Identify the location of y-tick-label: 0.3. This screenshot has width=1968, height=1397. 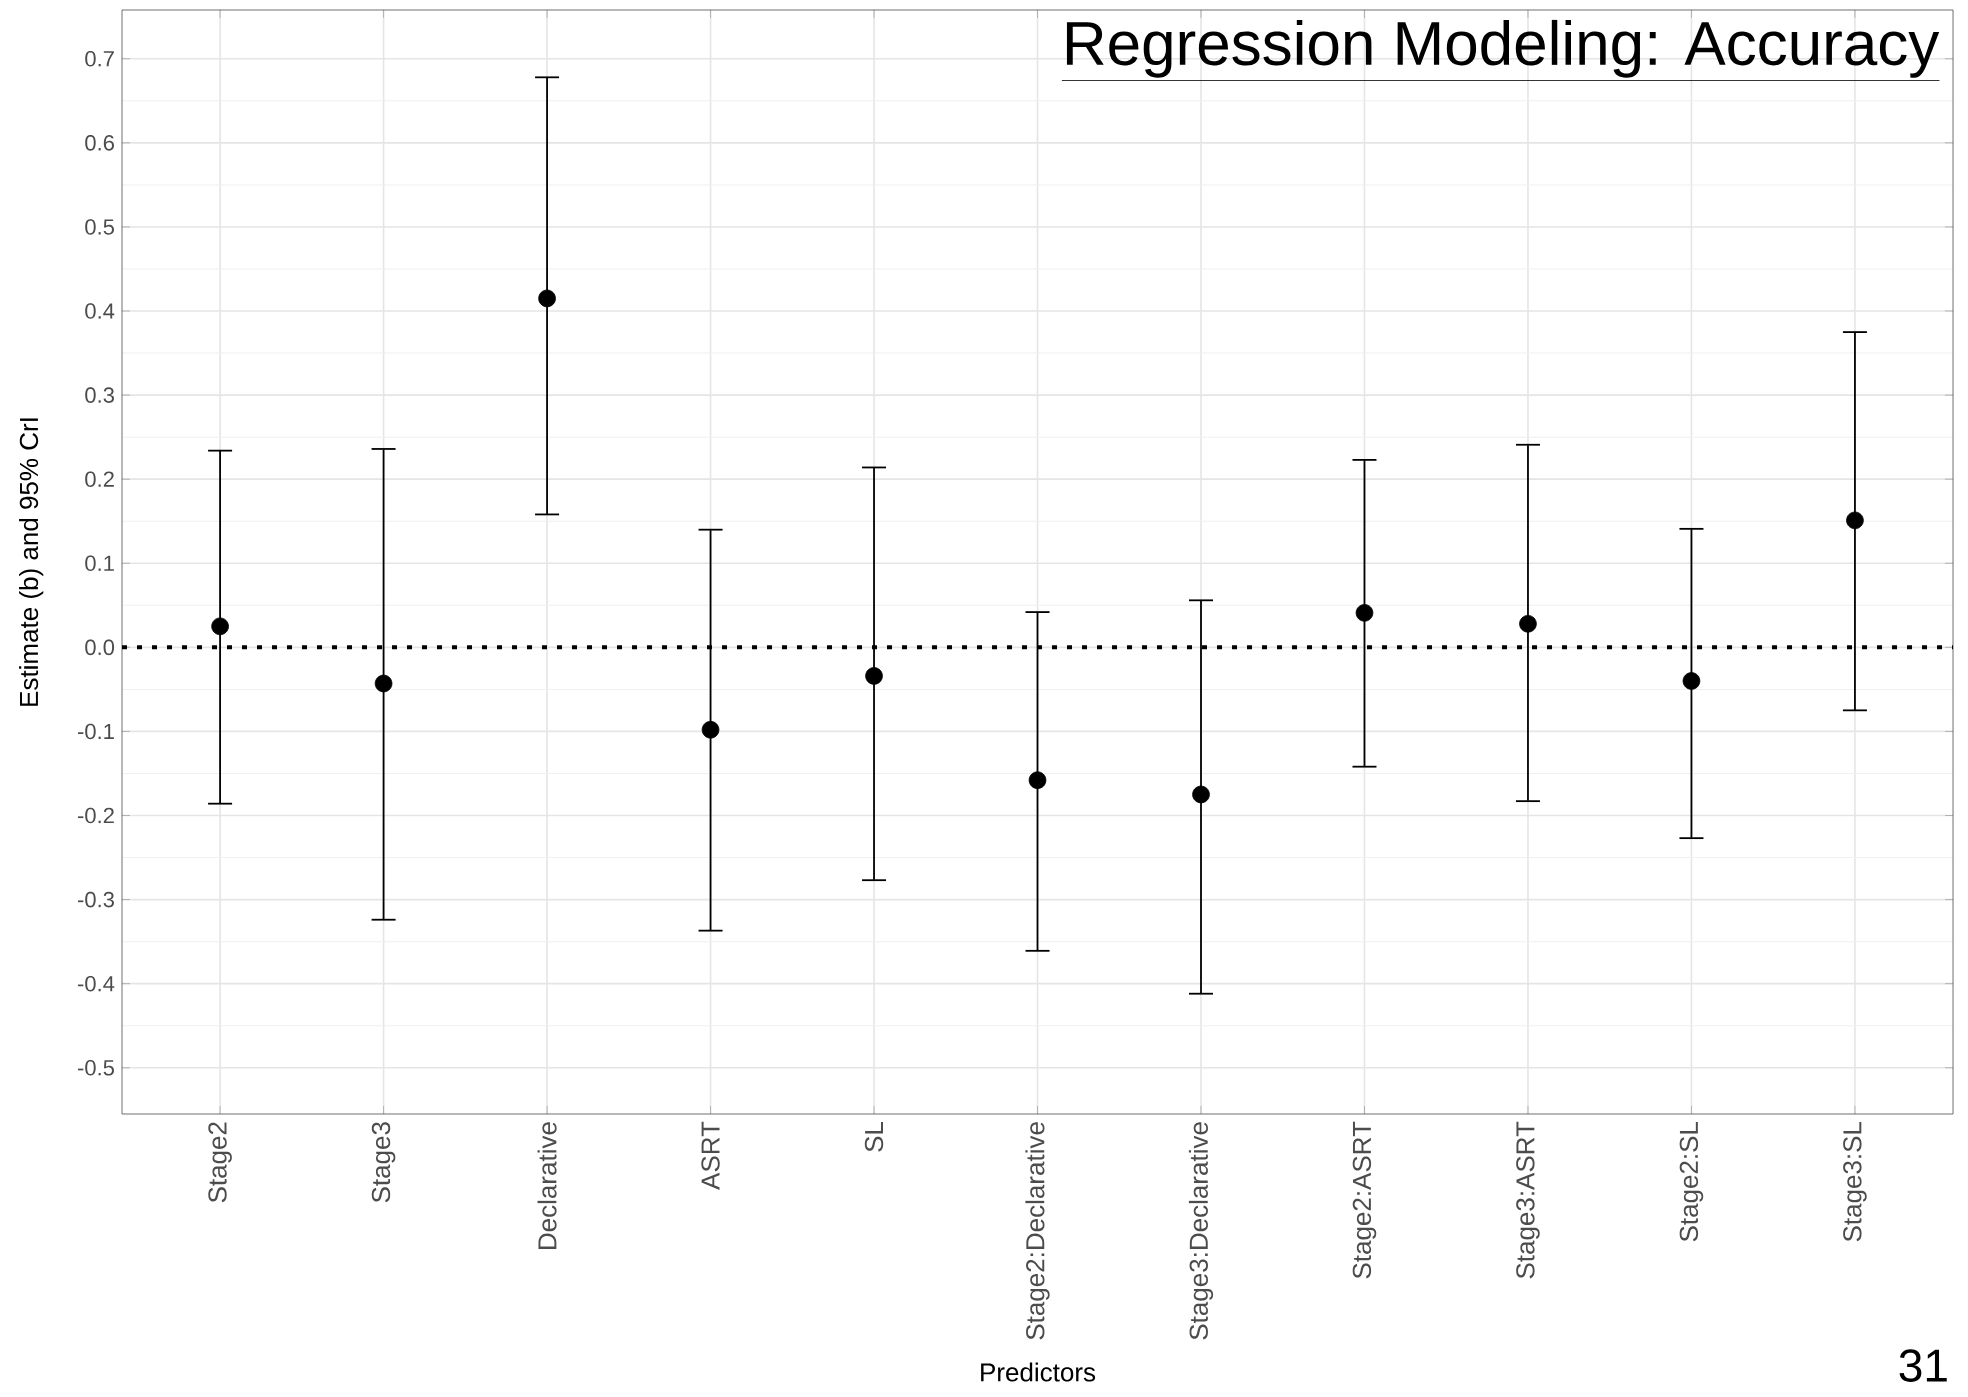
(99, 395).